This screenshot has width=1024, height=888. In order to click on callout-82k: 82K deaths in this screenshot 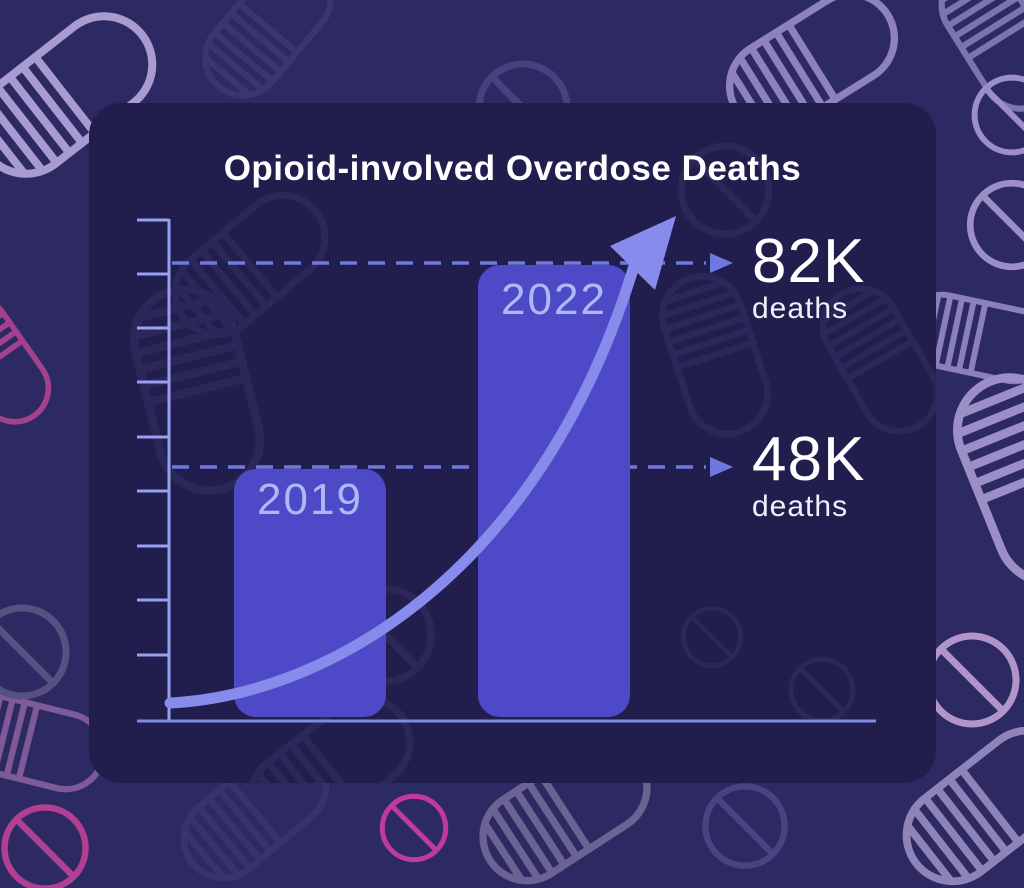, I will do `click(809, 276)`.